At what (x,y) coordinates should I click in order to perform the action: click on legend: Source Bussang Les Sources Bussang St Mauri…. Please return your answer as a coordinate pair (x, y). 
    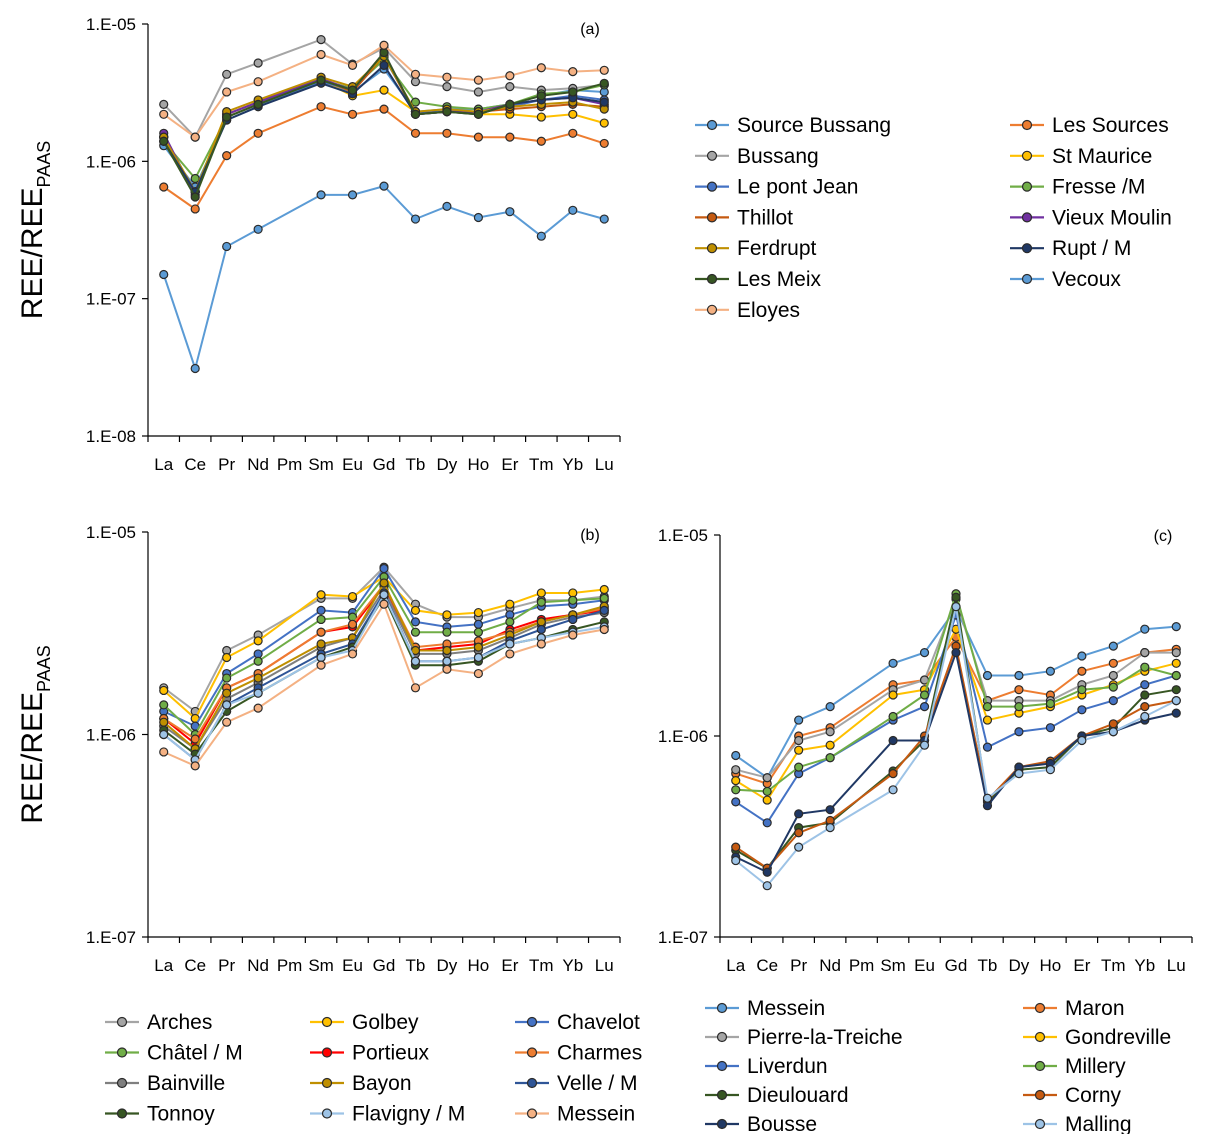
    Looking at the image, I should click on (933, 218).